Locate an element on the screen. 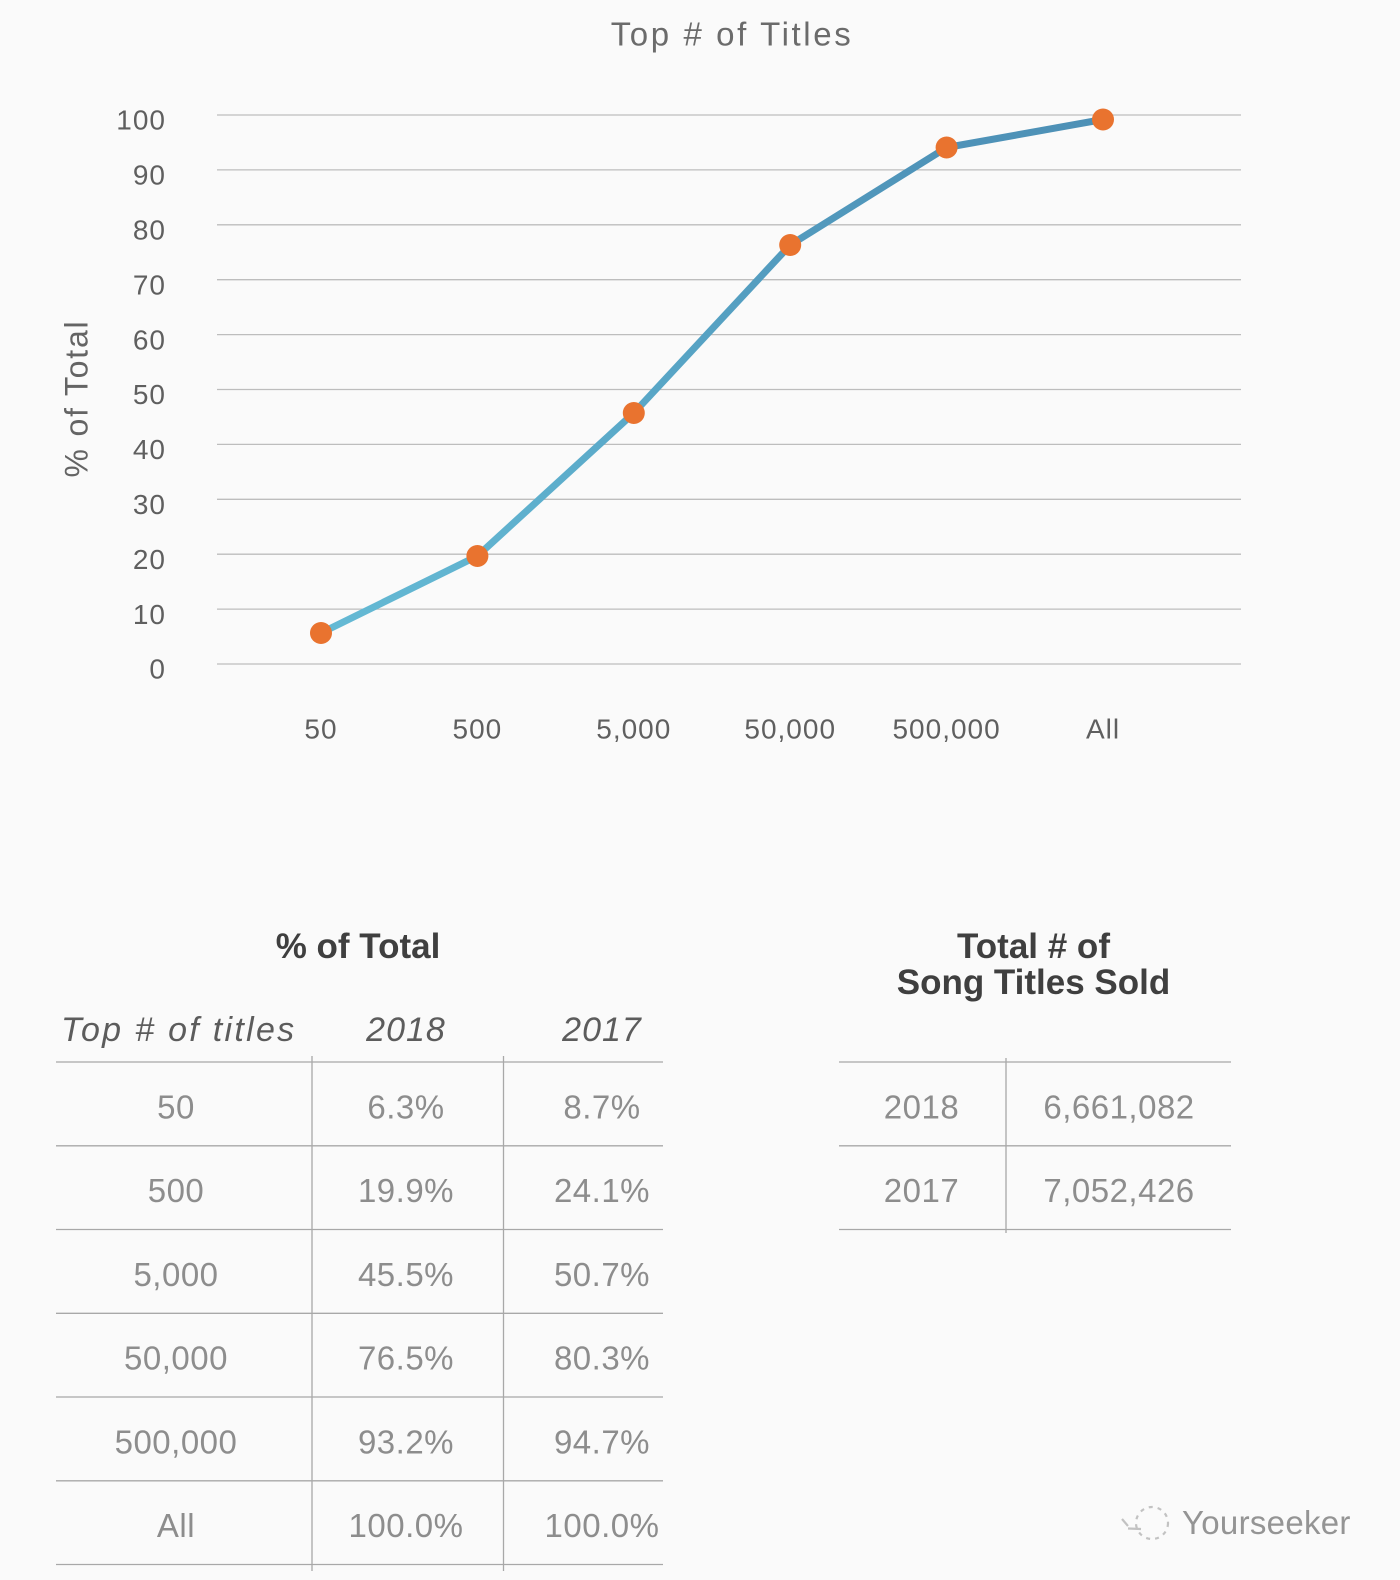  svg-text: 93.2% is located at coordinates (406, 1441).